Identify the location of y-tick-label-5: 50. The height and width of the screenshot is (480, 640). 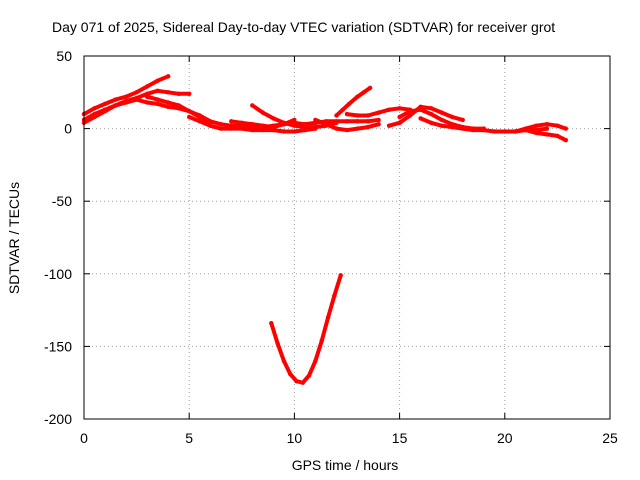
(64, 56).